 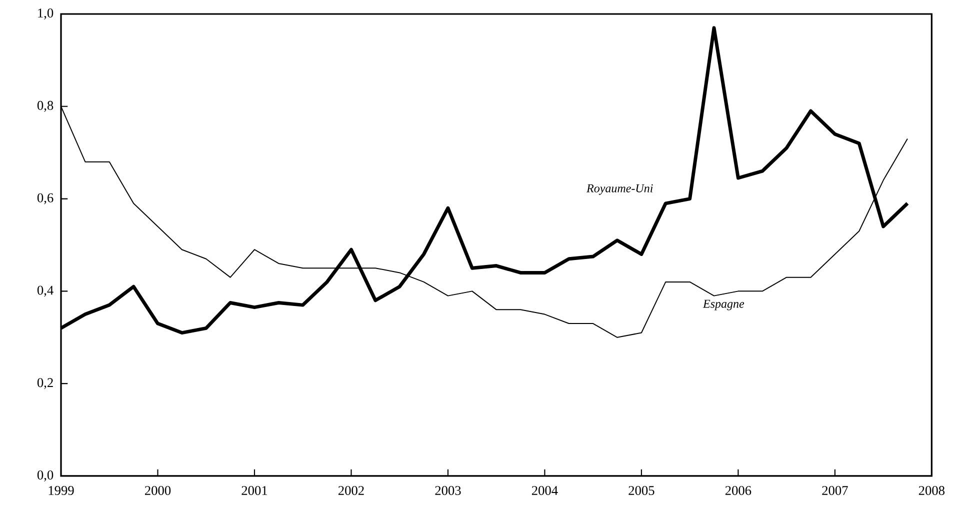 What do you see at coordinates (45, 291) in the screenshot?
I see `y-tick-label: 0,4` at bounding box center [45, 291].